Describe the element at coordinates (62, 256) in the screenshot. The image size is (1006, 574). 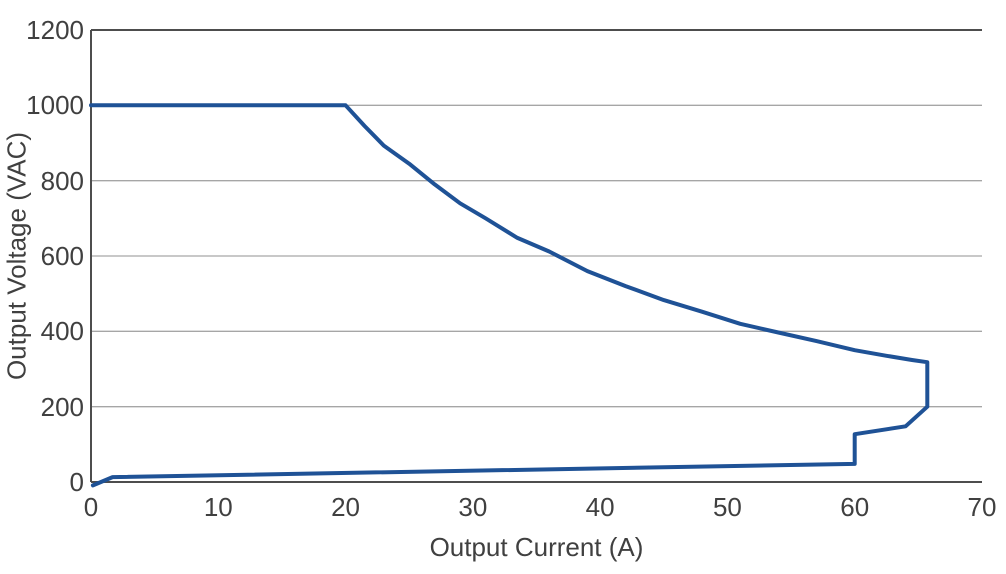
I see `y-tick-label-600: 600` at that location.